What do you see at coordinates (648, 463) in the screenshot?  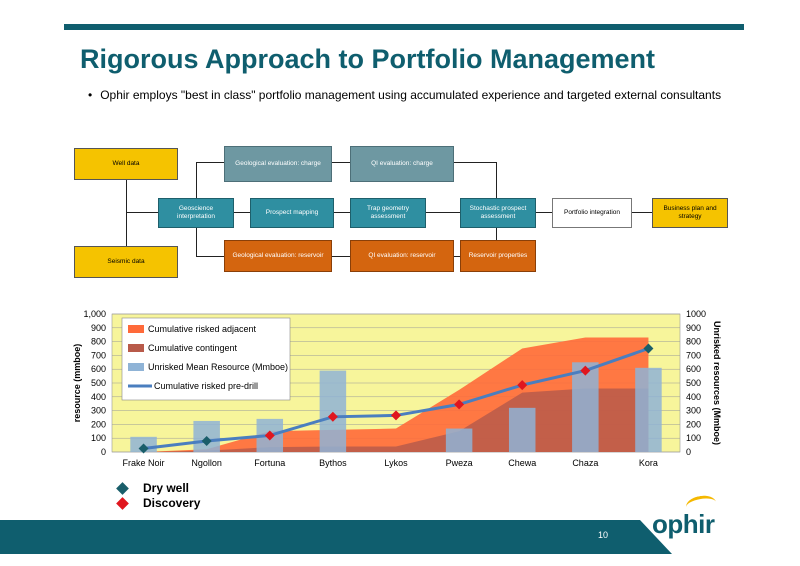 I see `x-tick-label: Kora` at bounding box center [648, 463].